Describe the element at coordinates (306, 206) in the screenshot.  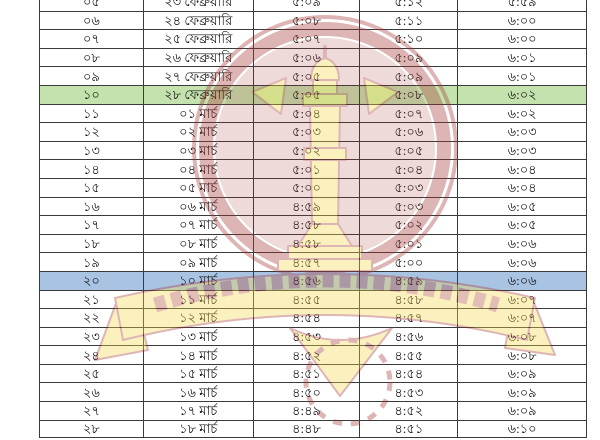
I see `cell-sehri-time: ৪:৫৯` at that location.